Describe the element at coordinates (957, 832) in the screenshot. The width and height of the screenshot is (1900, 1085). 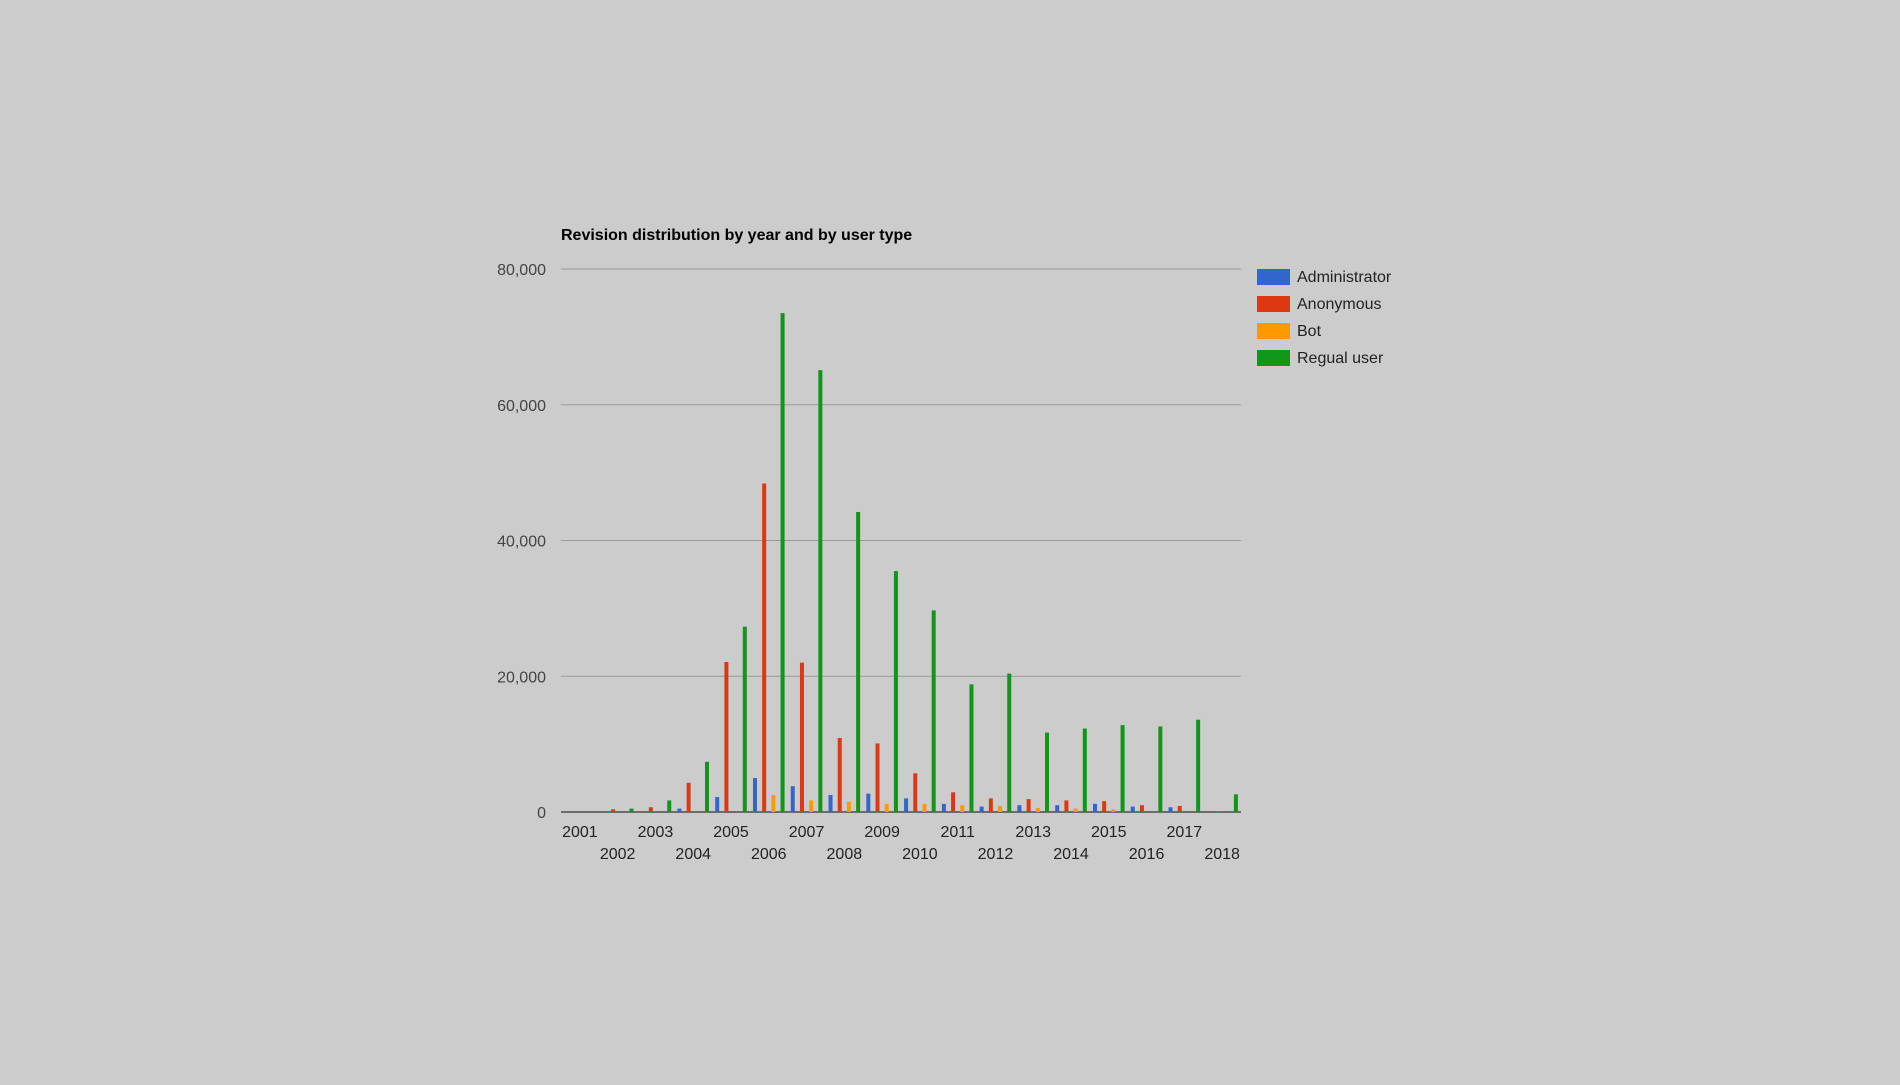
I see `x-tick-label: 2011` at that location.